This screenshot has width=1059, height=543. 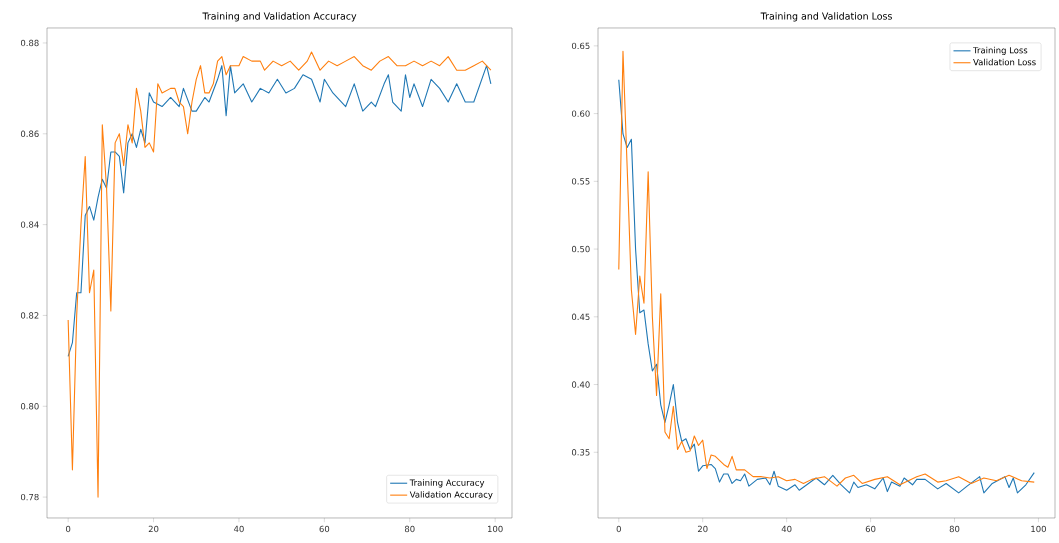 What do you see at coordinates (1004, 62) in the screenshot?
I see `legend-label: Validation Loss` at bounding box center [1004, 62].